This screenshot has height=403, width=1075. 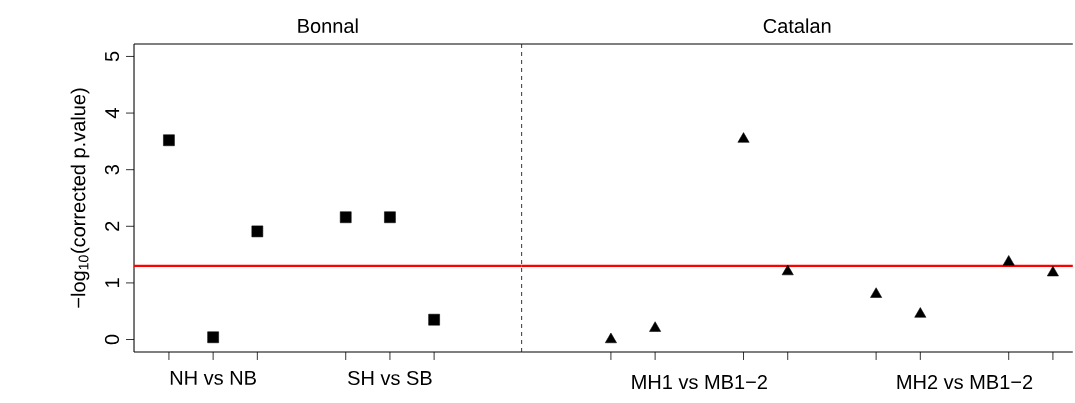 I want to click on y-tick-label: 4, so click(x=112, y=113).